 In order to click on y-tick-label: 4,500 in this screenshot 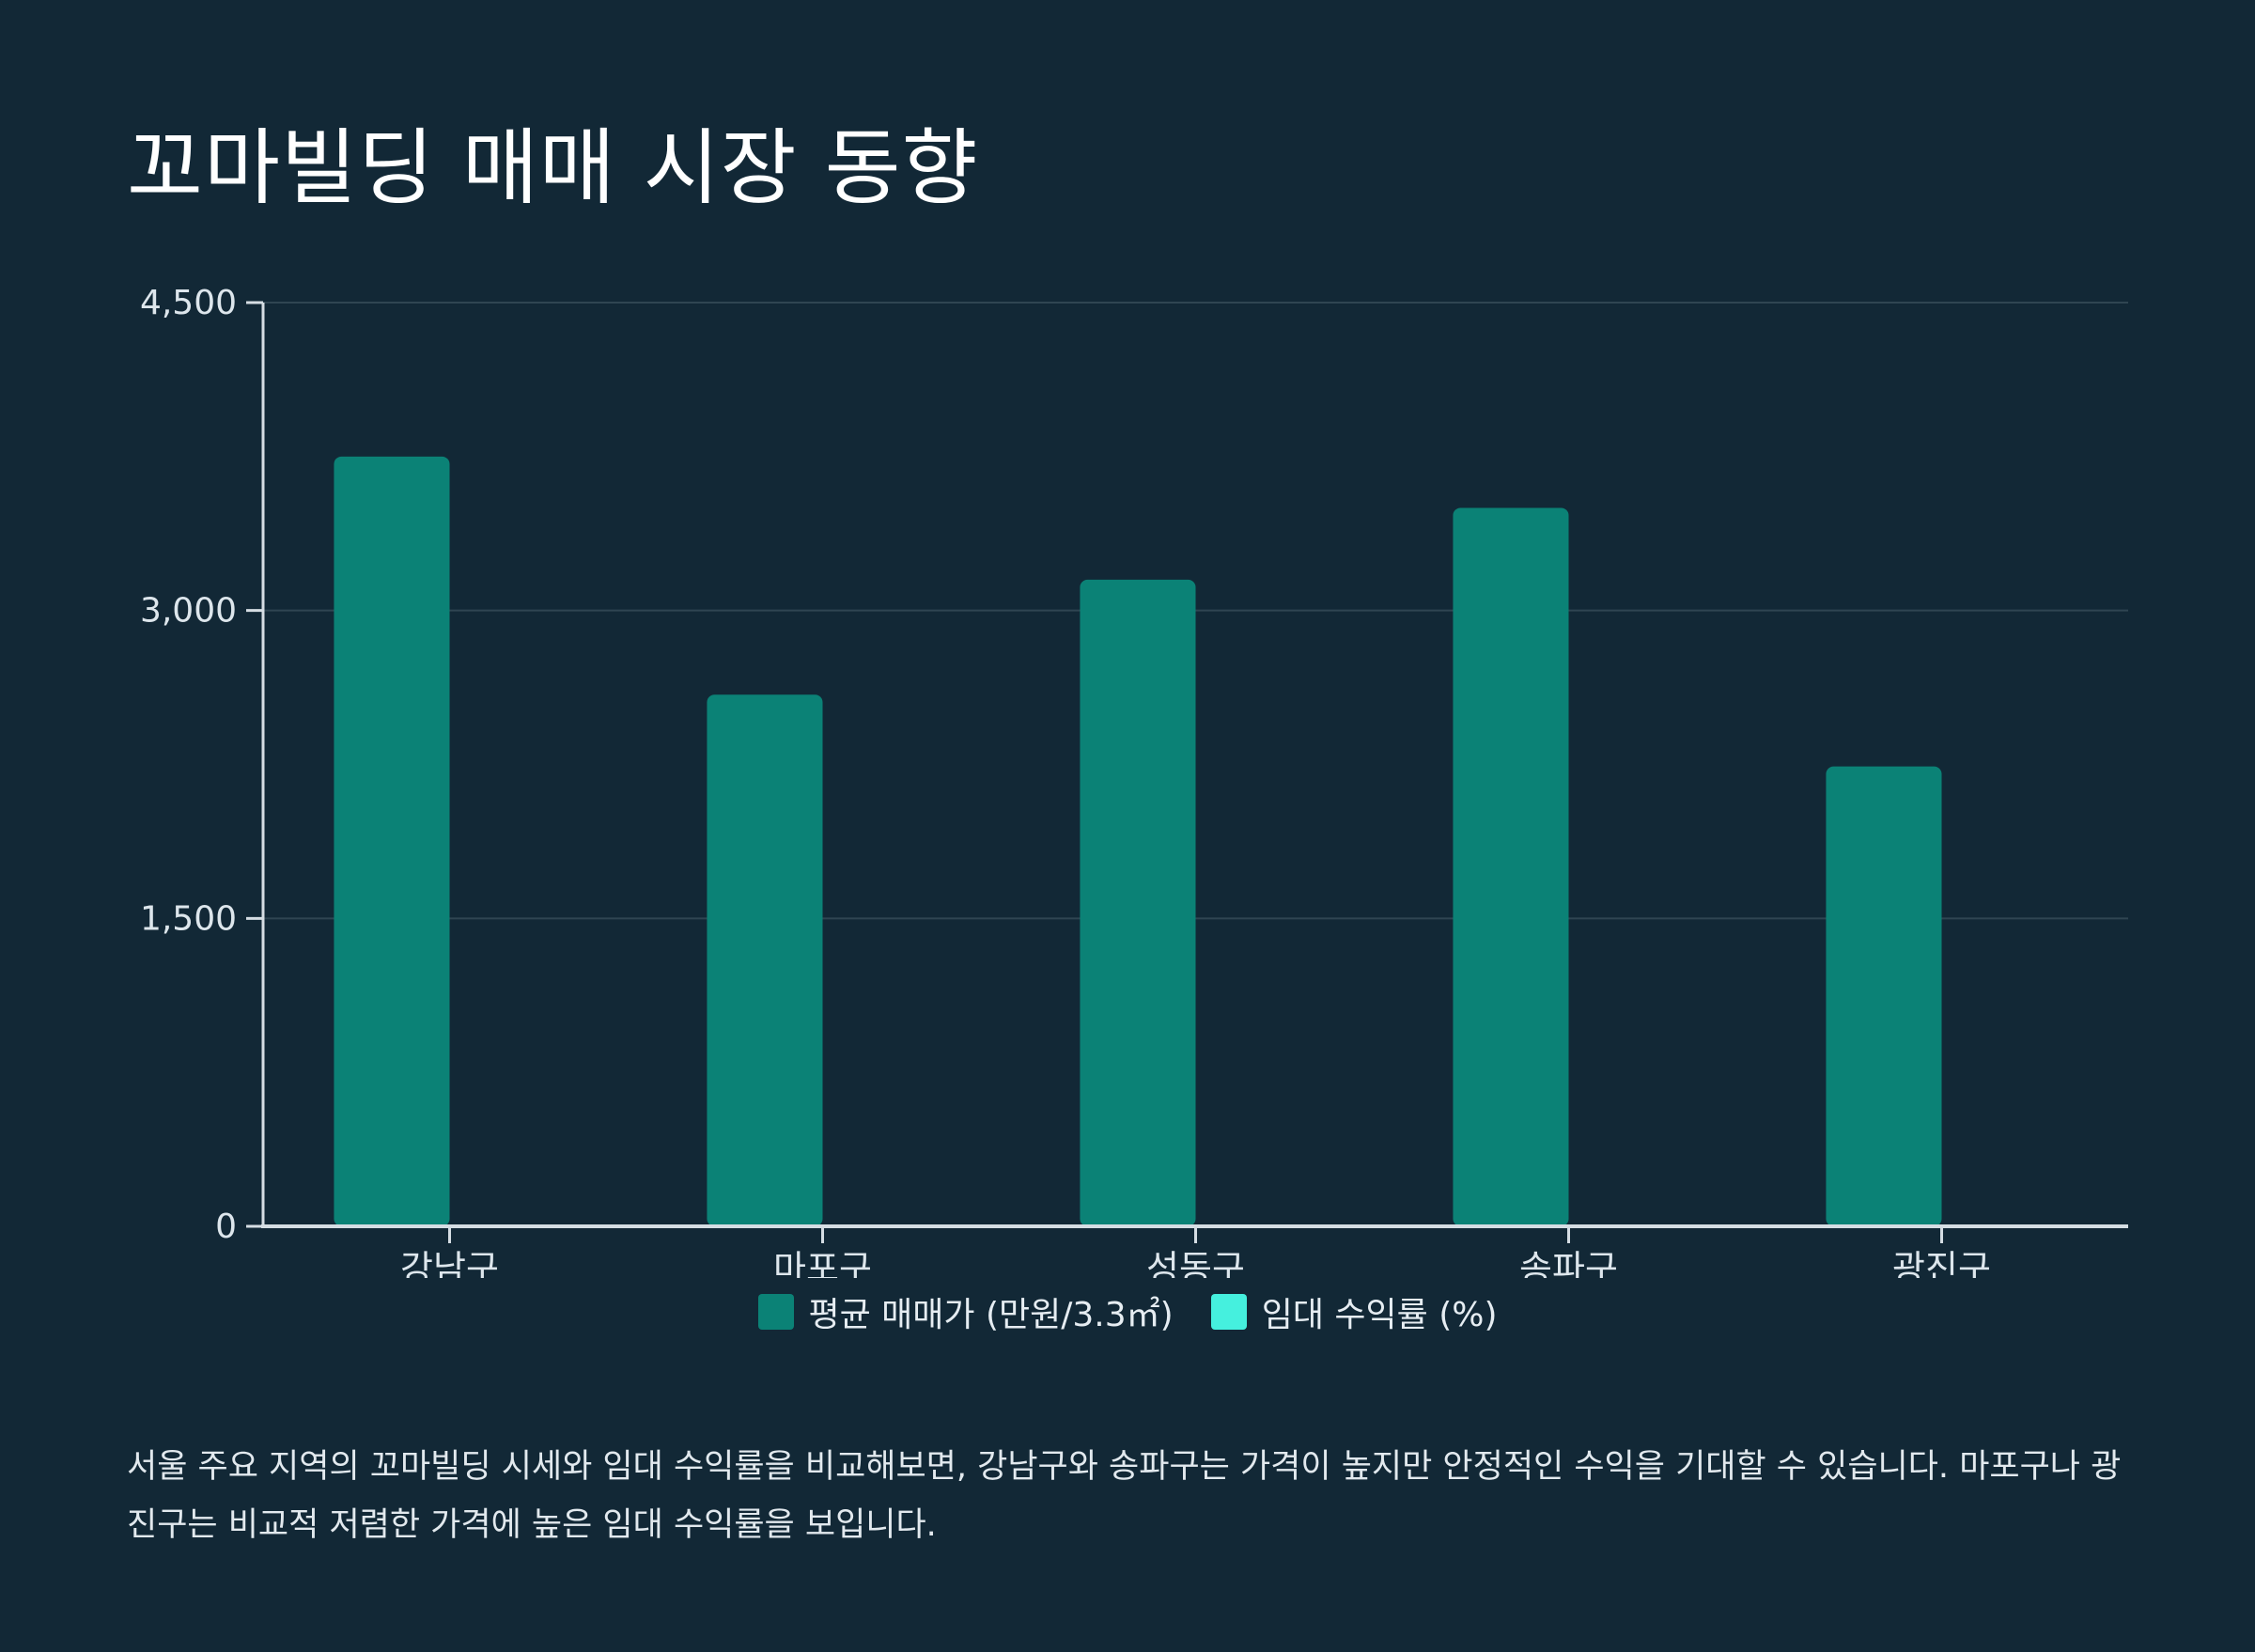, I will do `click(188, 303)`.